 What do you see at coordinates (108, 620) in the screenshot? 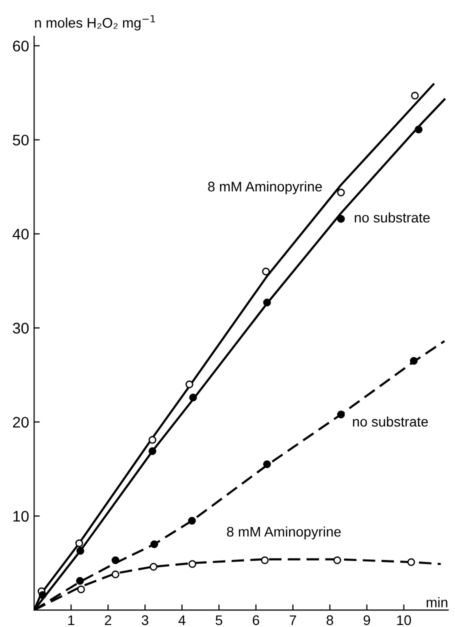
I see `x-tick-label: 2` at bounding box center [108, 620].